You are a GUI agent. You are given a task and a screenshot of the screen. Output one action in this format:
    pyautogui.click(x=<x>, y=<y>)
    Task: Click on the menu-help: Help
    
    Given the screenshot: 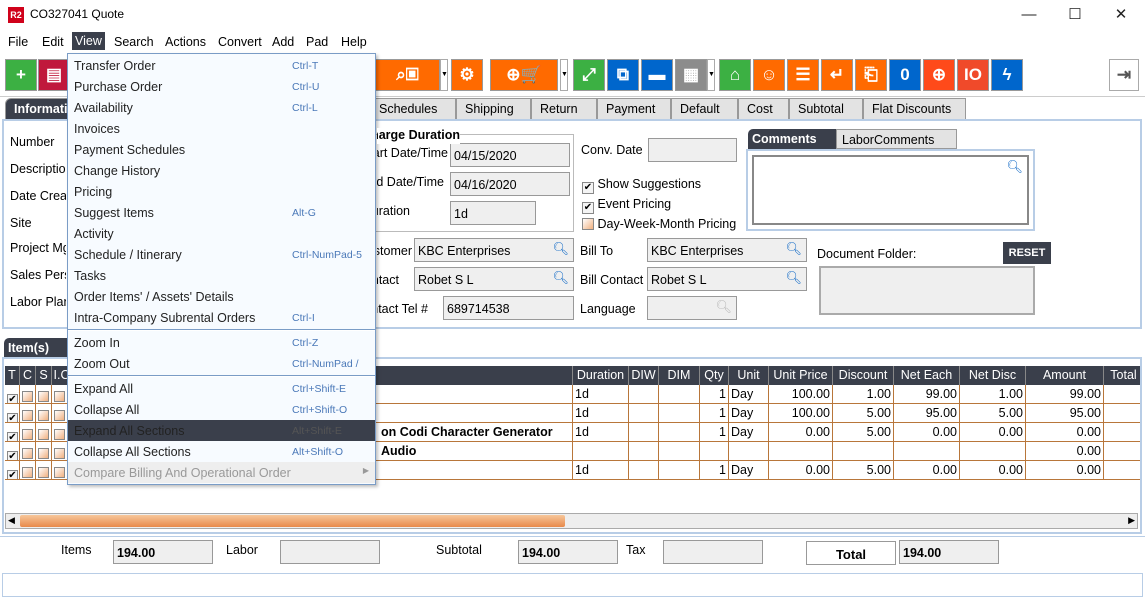 What is the action you would take?
    pyautogui.click(x=354, y=42)
    